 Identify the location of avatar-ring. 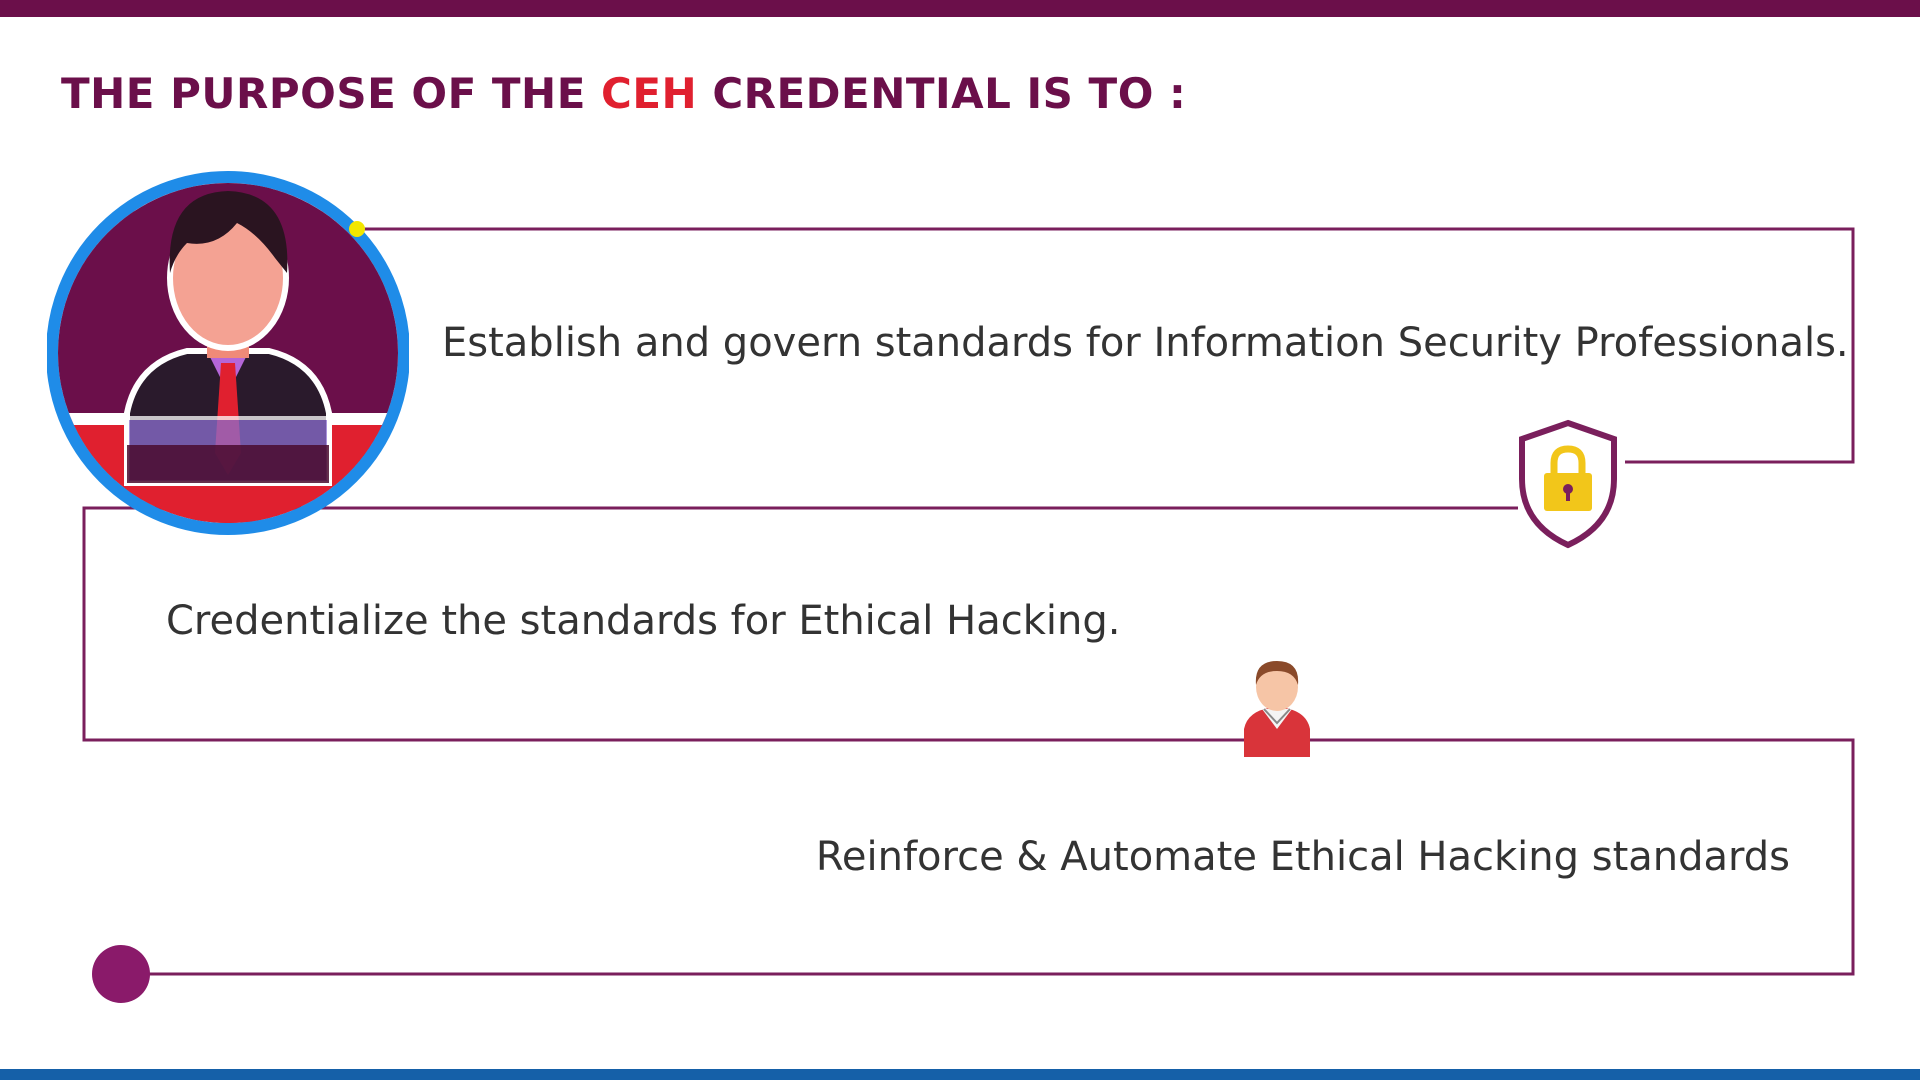
(228, 353).